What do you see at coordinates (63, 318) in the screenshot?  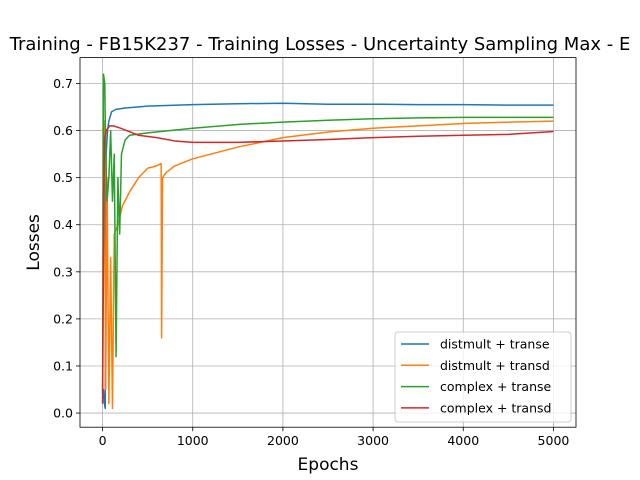 I see `y-tick-label: 0.2` at bounding box center [63, 318].